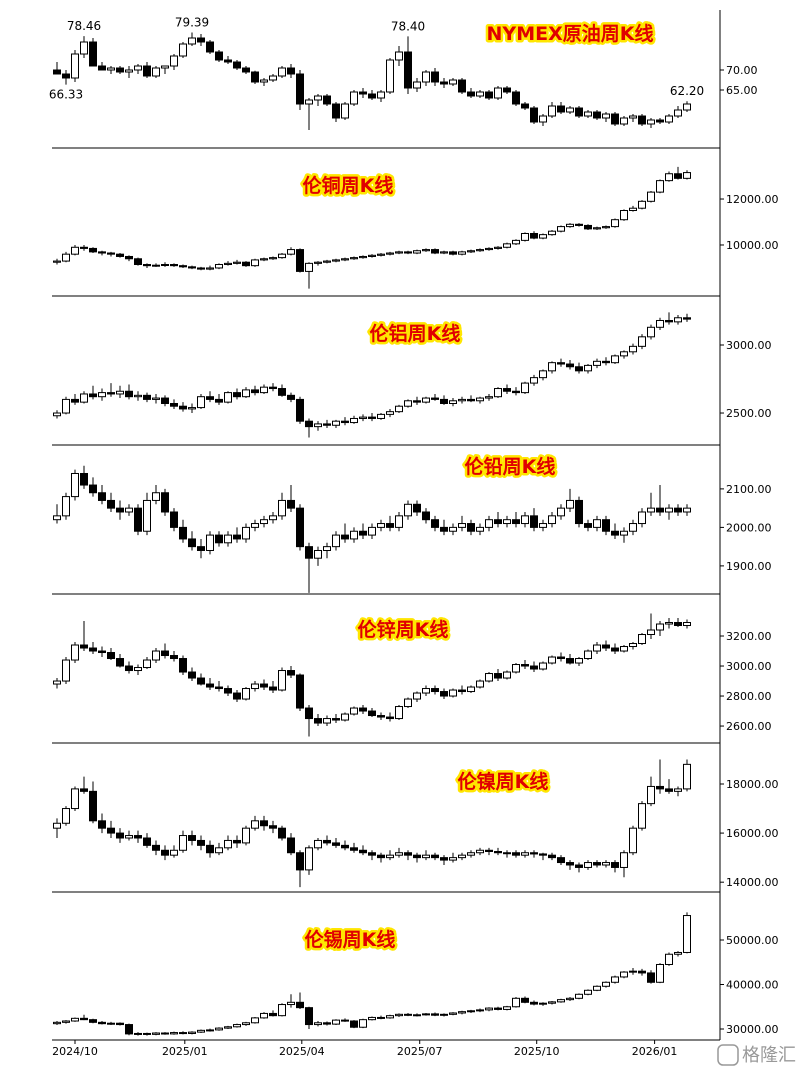  What do you see at coordinates (752, 1029) in the screenshot?
I see `y-tick-label: 30000.00` at bounding box center [752, 1029].